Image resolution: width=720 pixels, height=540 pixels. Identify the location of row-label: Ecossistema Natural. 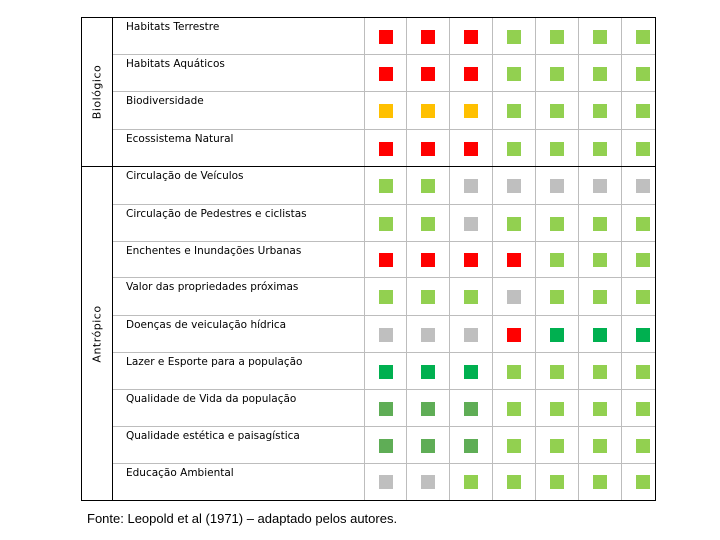
(180, 139).